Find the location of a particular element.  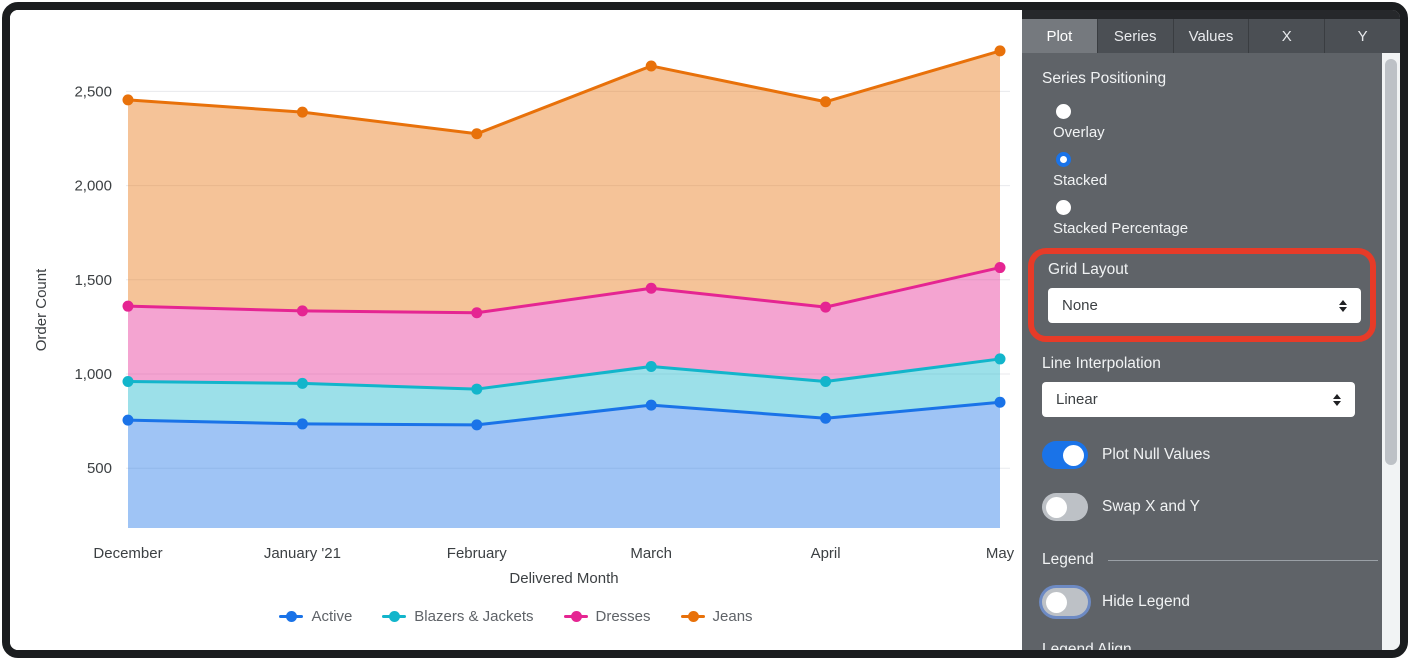

area-band-active is located at coordinates (564, 465).